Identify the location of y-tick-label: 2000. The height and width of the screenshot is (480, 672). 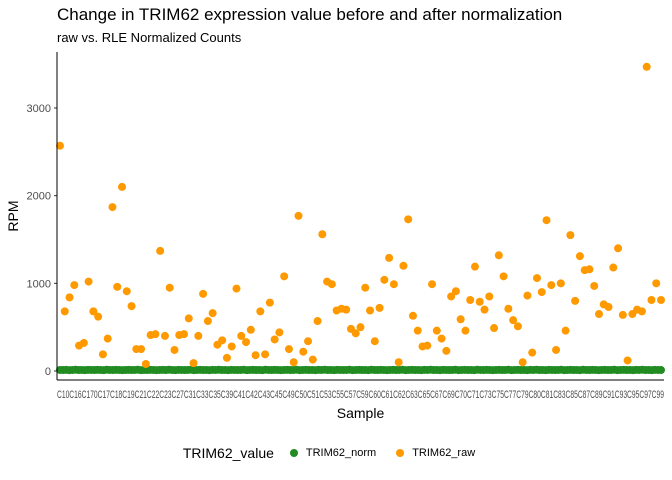
(39, 197).